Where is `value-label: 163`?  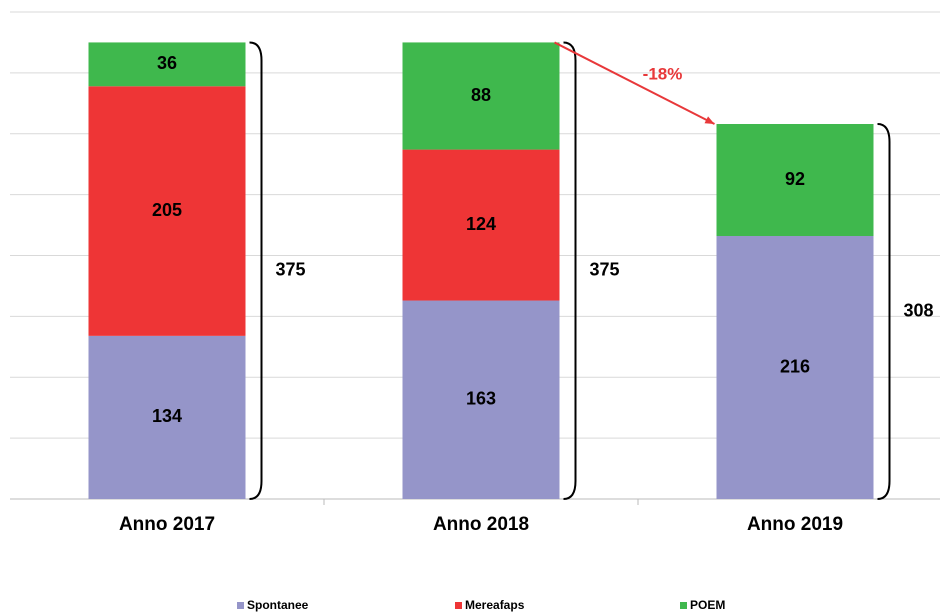
value-label: 163 is located at coordinates (481, 399).